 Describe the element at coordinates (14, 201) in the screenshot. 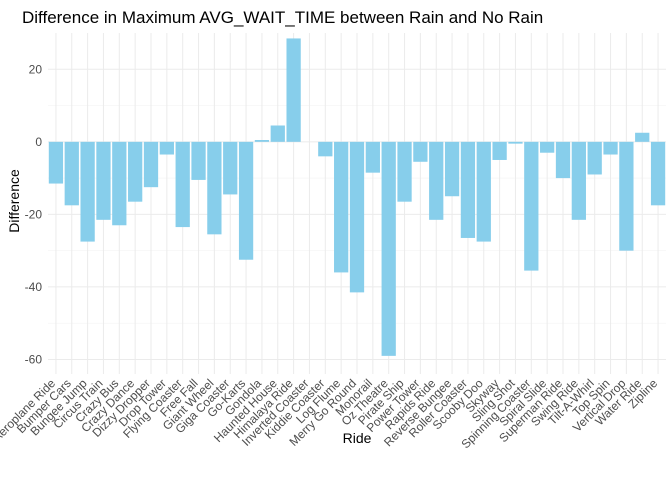

I see `y-axis-title: Difference` at that location.